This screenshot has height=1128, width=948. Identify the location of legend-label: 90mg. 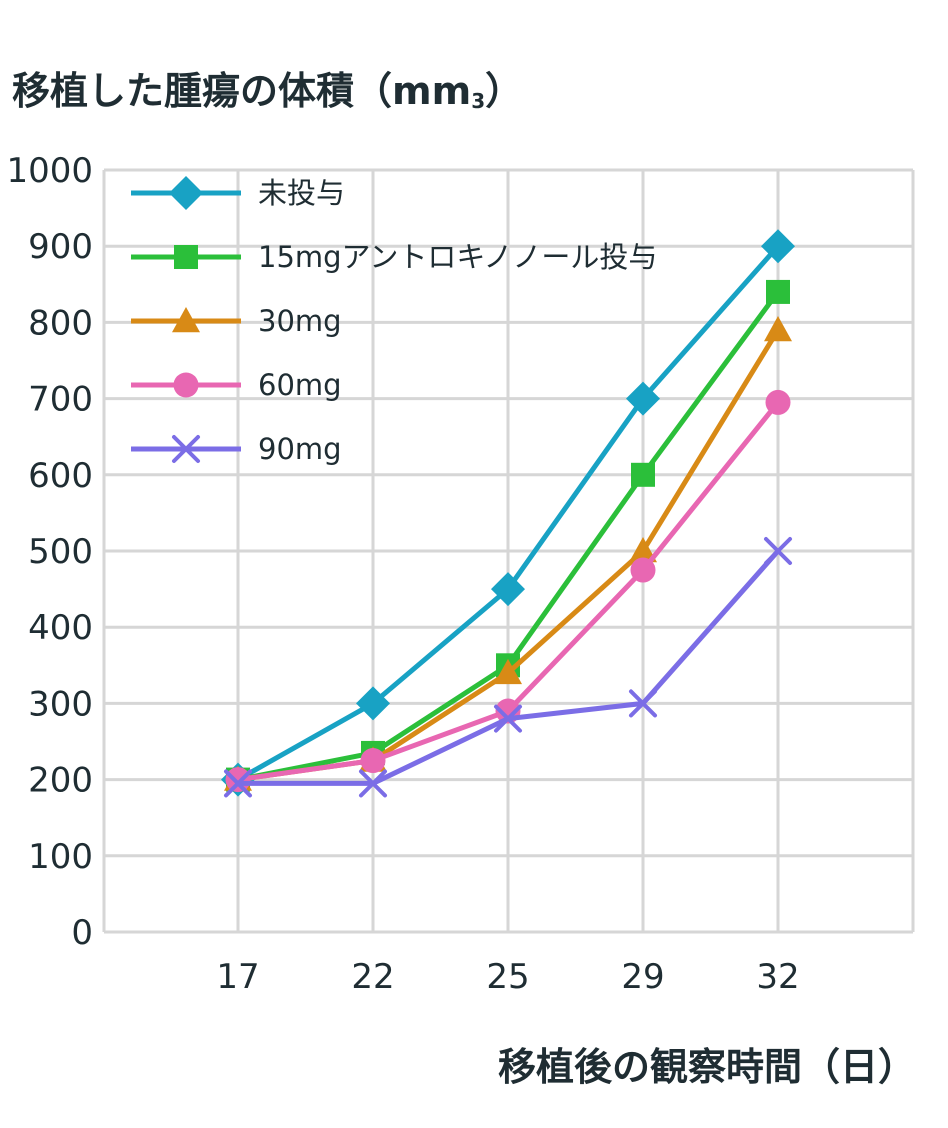
(300, 449).